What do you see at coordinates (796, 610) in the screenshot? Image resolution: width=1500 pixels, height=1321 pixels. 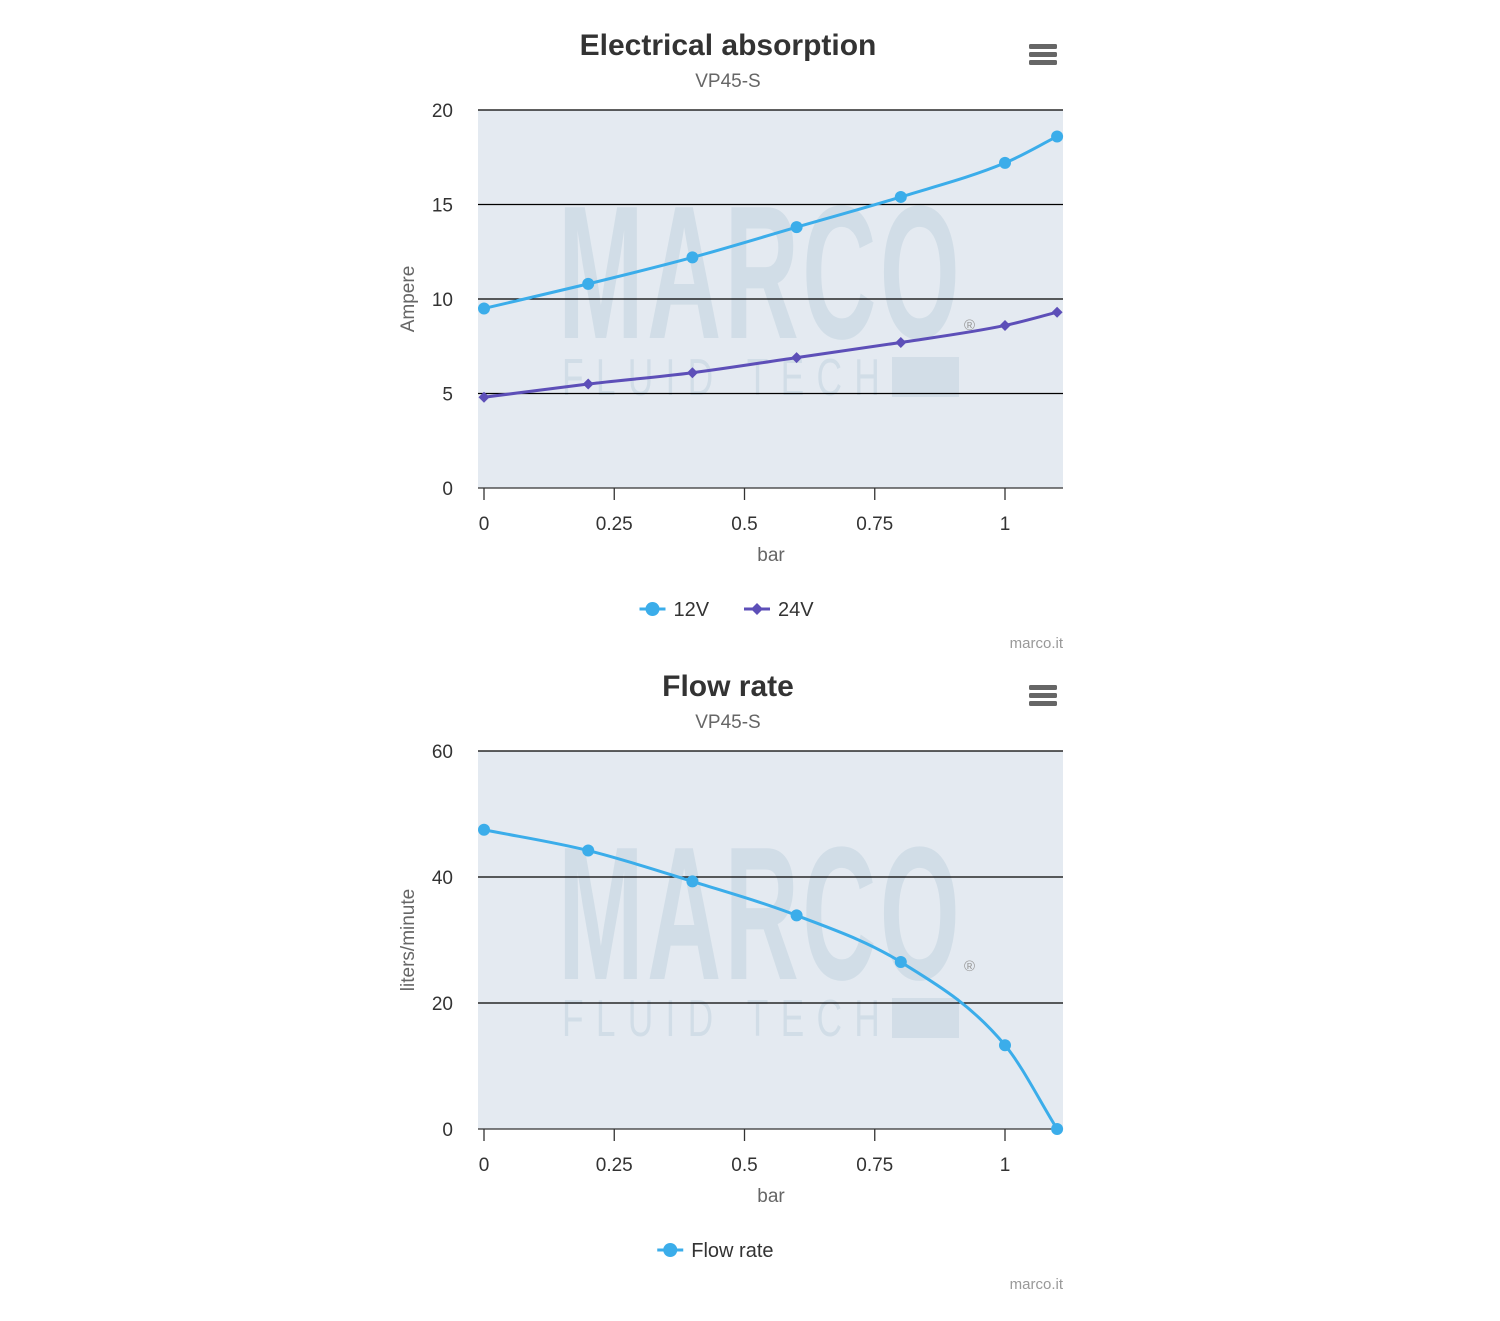 I see `legend-label: 24V` at bounding box center [796, 610].